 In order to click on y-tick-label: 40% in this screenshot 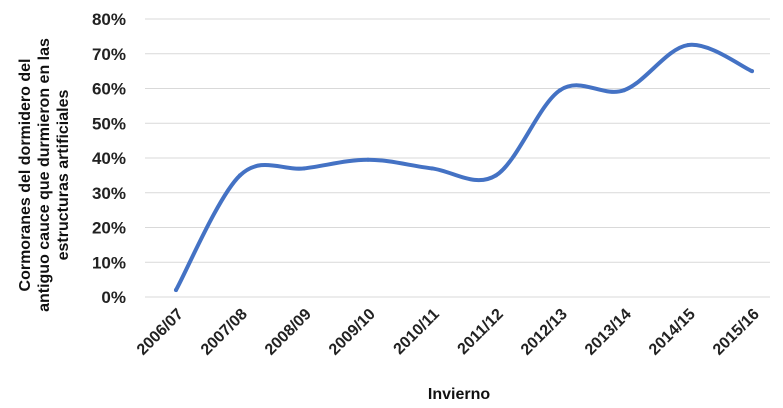, I will do `click(109, 158)`.